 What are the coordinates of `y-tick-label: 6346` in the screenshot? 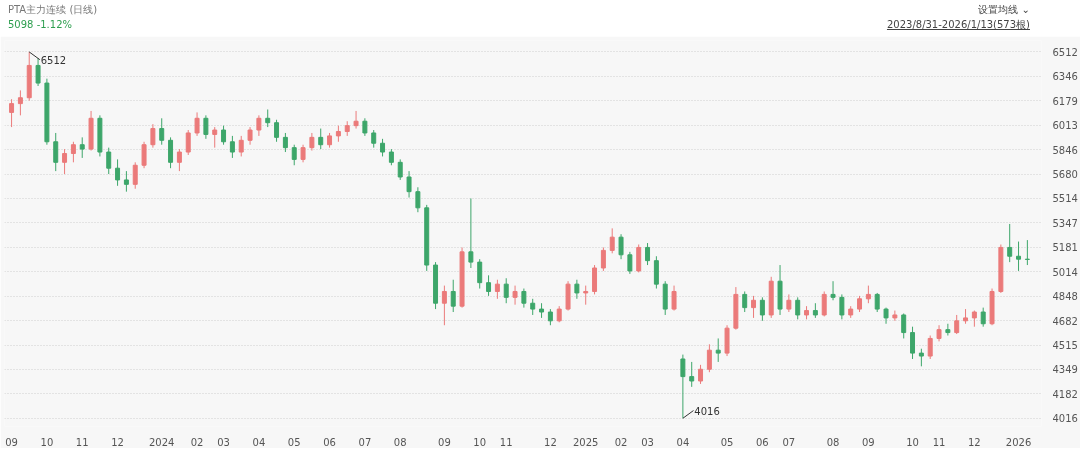 It's located at (1065, 77).